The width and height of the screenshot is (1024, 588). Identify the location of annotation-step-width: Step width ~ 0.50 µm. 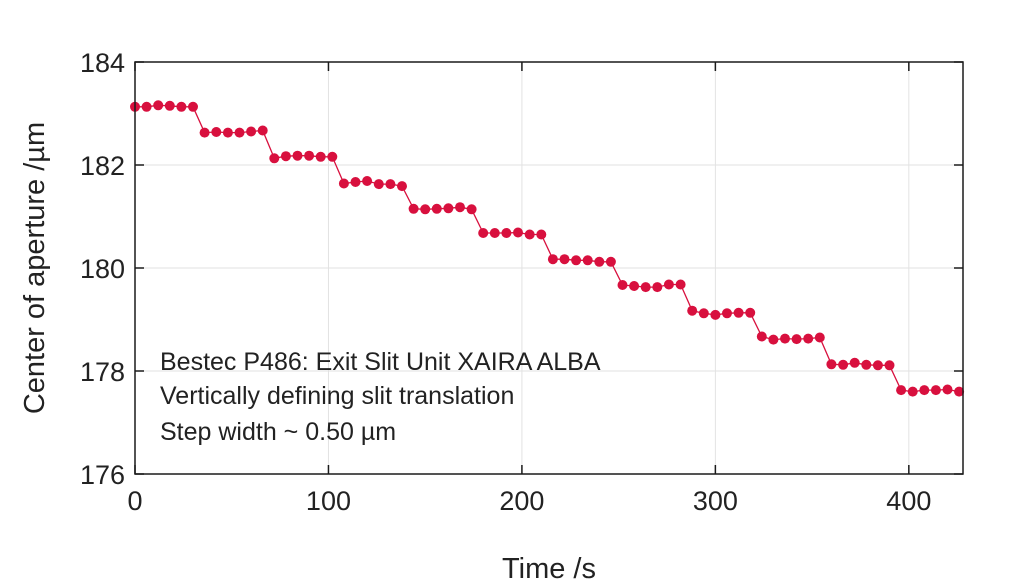
(278, 432).